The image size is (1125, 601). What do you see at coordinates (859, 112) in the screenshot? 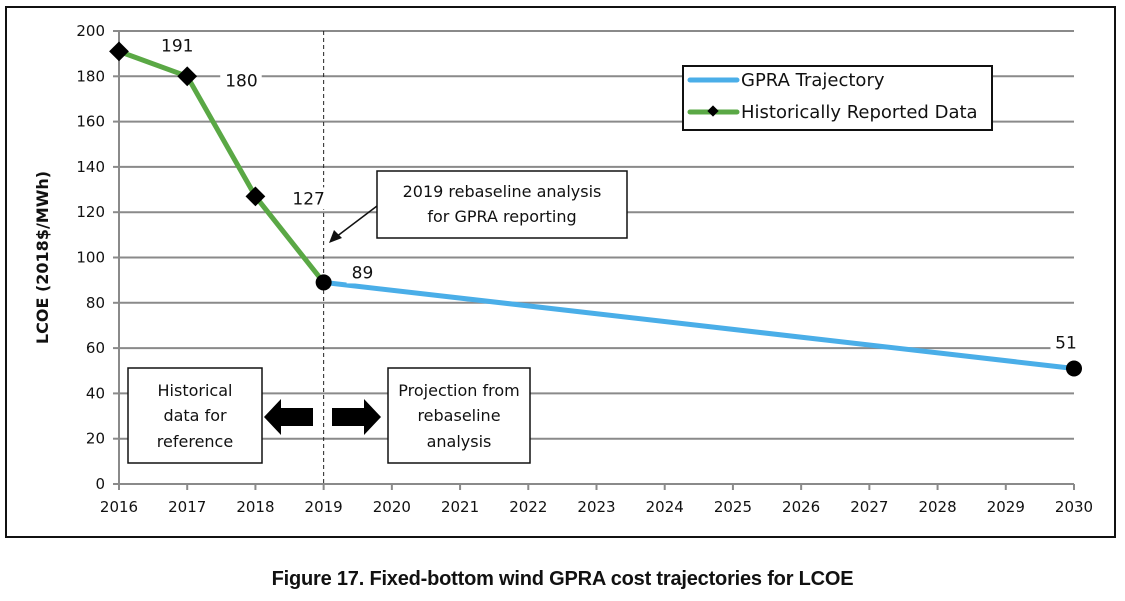
I see `legend-historical-label: Historically Reported Data` at bounding box center [859, 112].